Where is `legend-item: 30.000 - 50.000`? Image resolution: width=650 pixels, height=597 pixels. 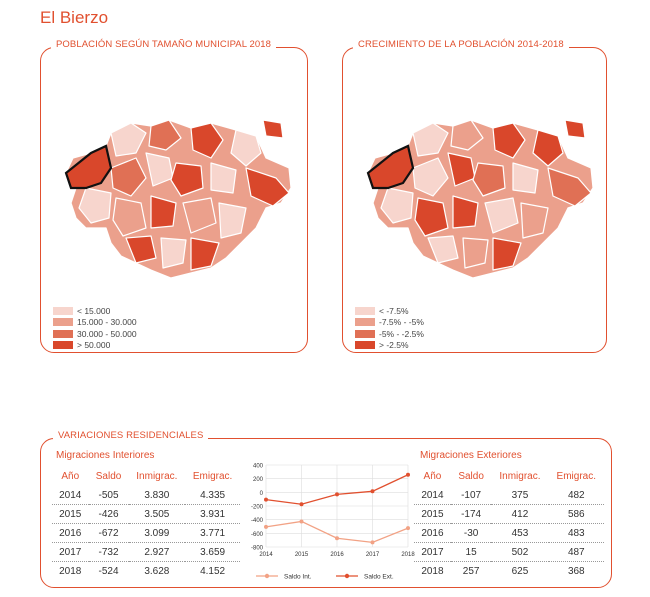
legend-item: 30.000 - 50.000 is located at coordinates (95, 334).